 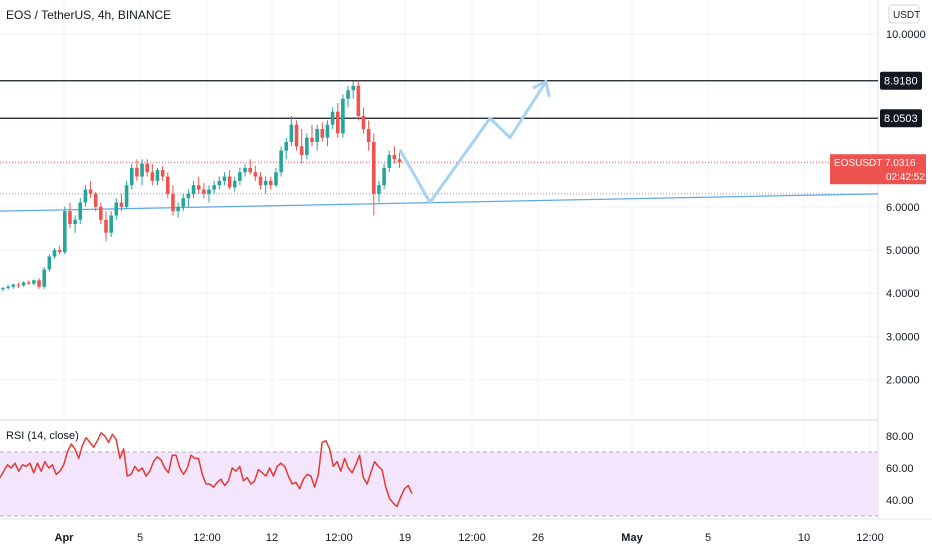 I want to click on currency-button, so click(x=904, y=14).